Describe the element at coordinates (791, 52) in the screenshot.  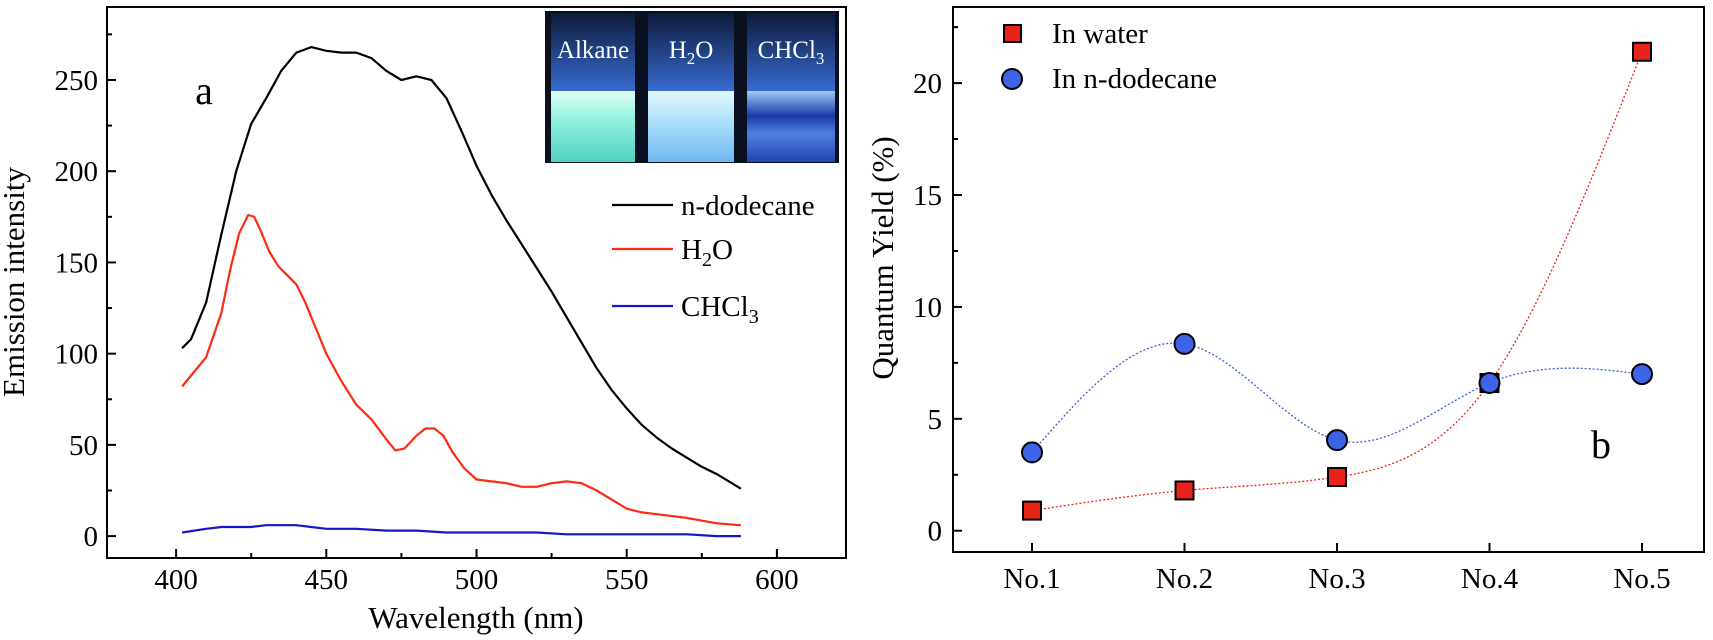
I see `inset-label-chcl3: CHCl3` at that location.